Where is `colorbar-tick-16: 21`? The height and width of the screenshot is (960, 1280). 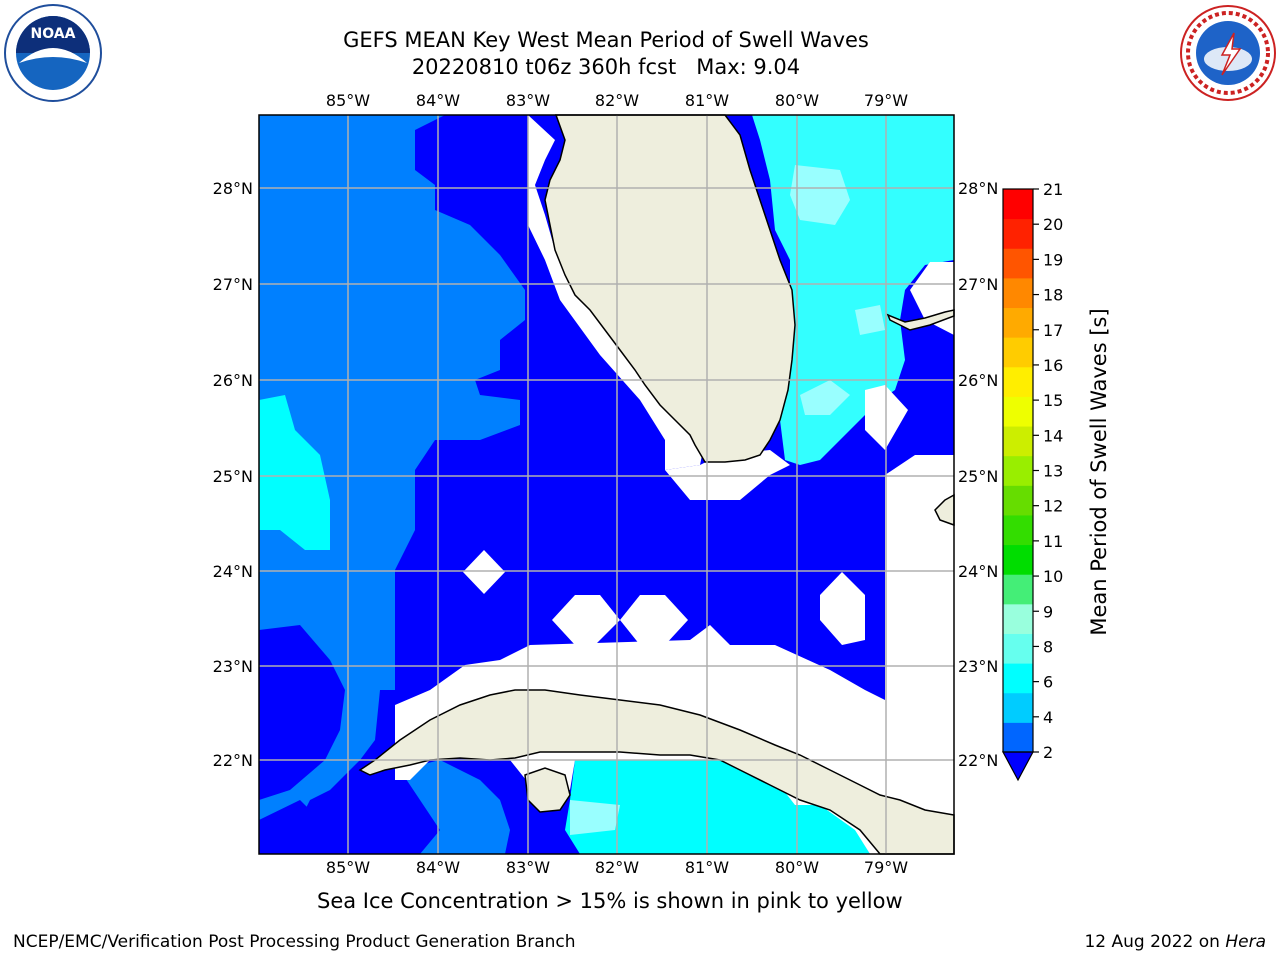
colorbar-tick-16: 21 is located at coordinates (1053, 189).